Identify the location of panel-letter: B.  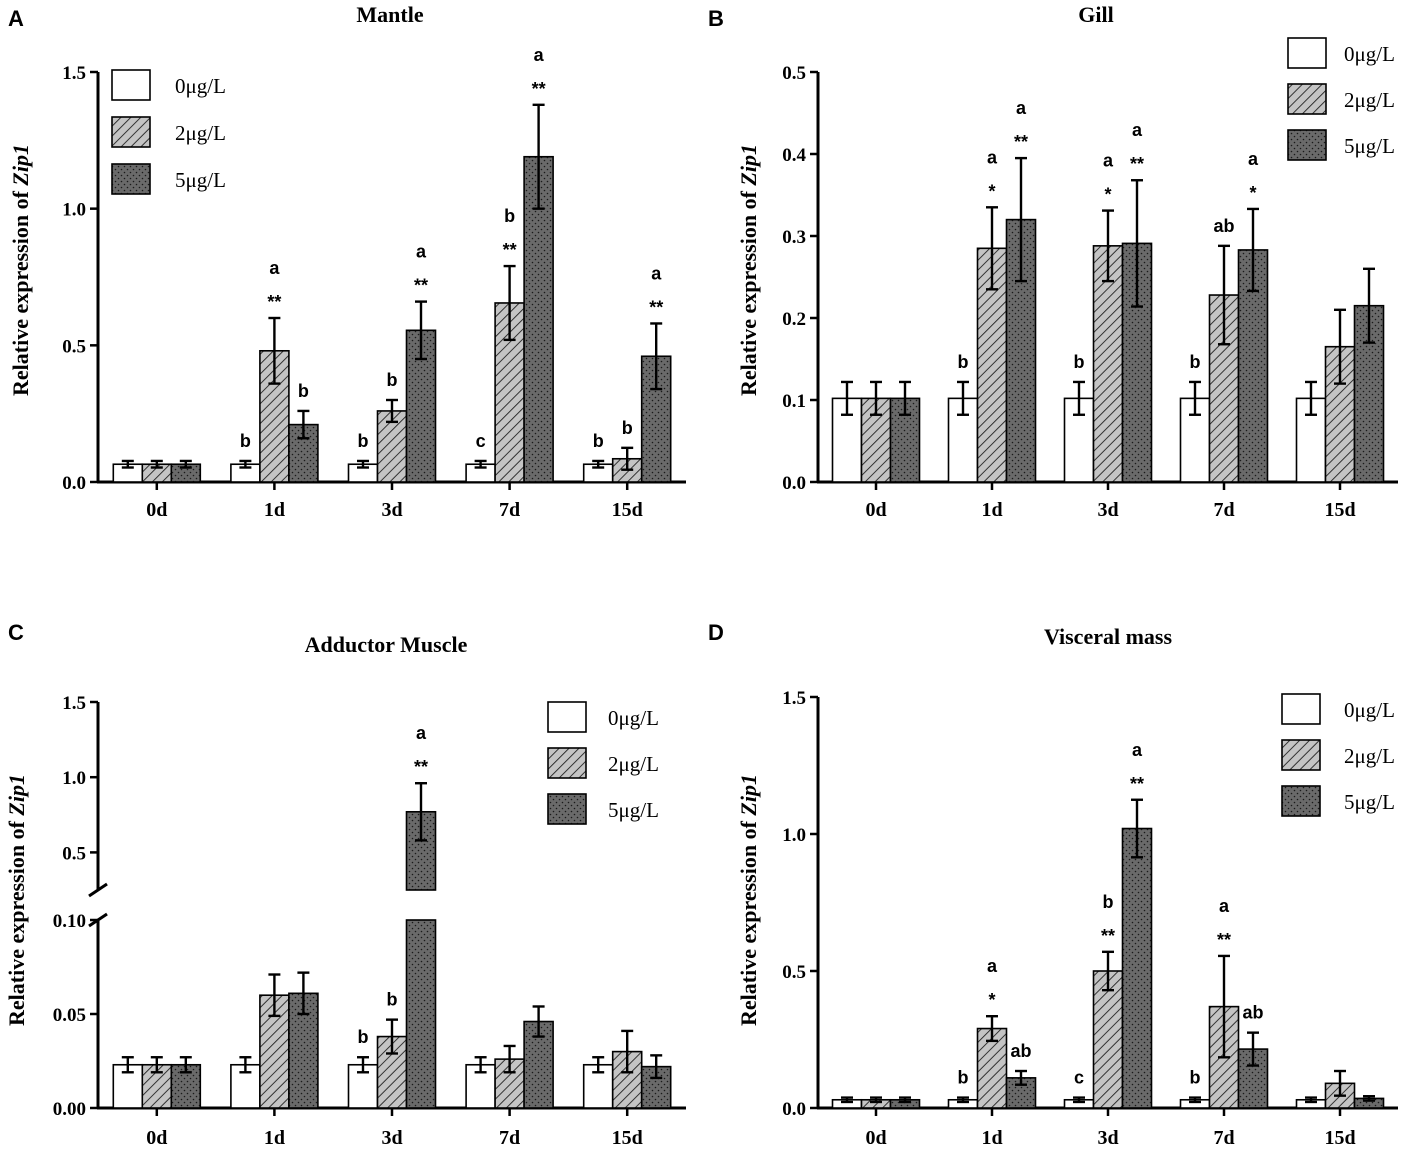
(716, 18).